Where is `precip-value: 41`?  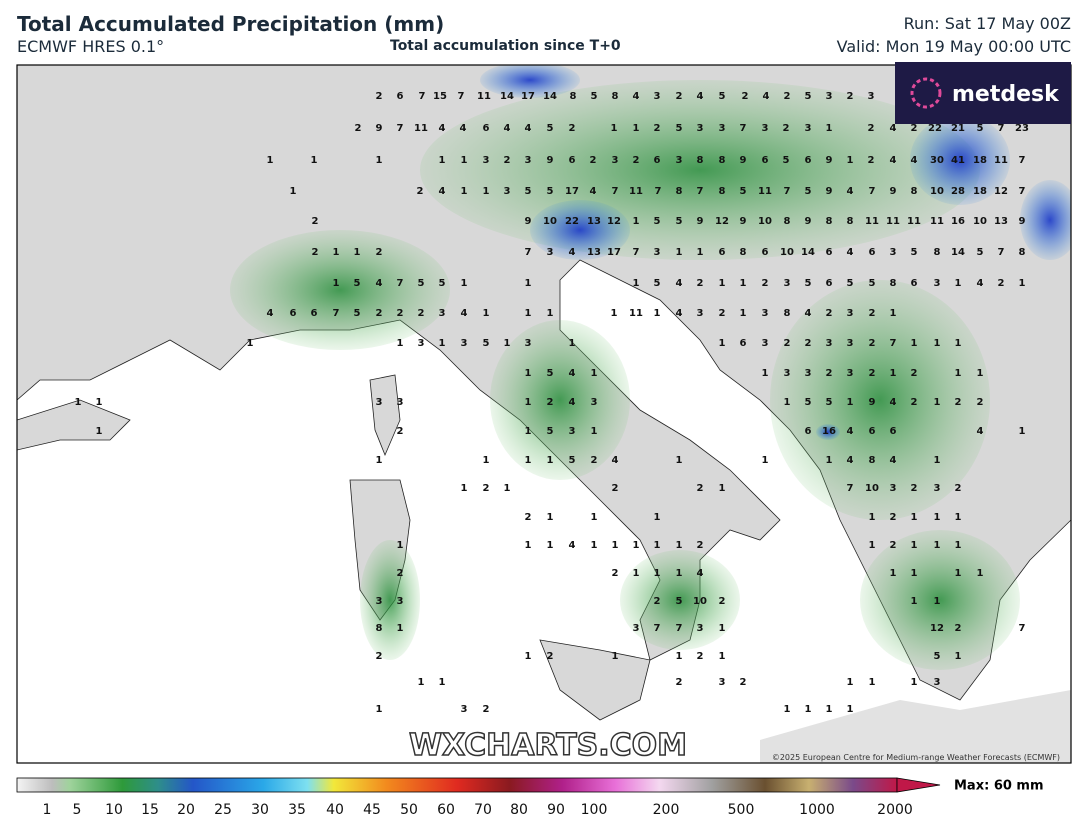 precip-value: 41 is located at coordinates (958, 160).